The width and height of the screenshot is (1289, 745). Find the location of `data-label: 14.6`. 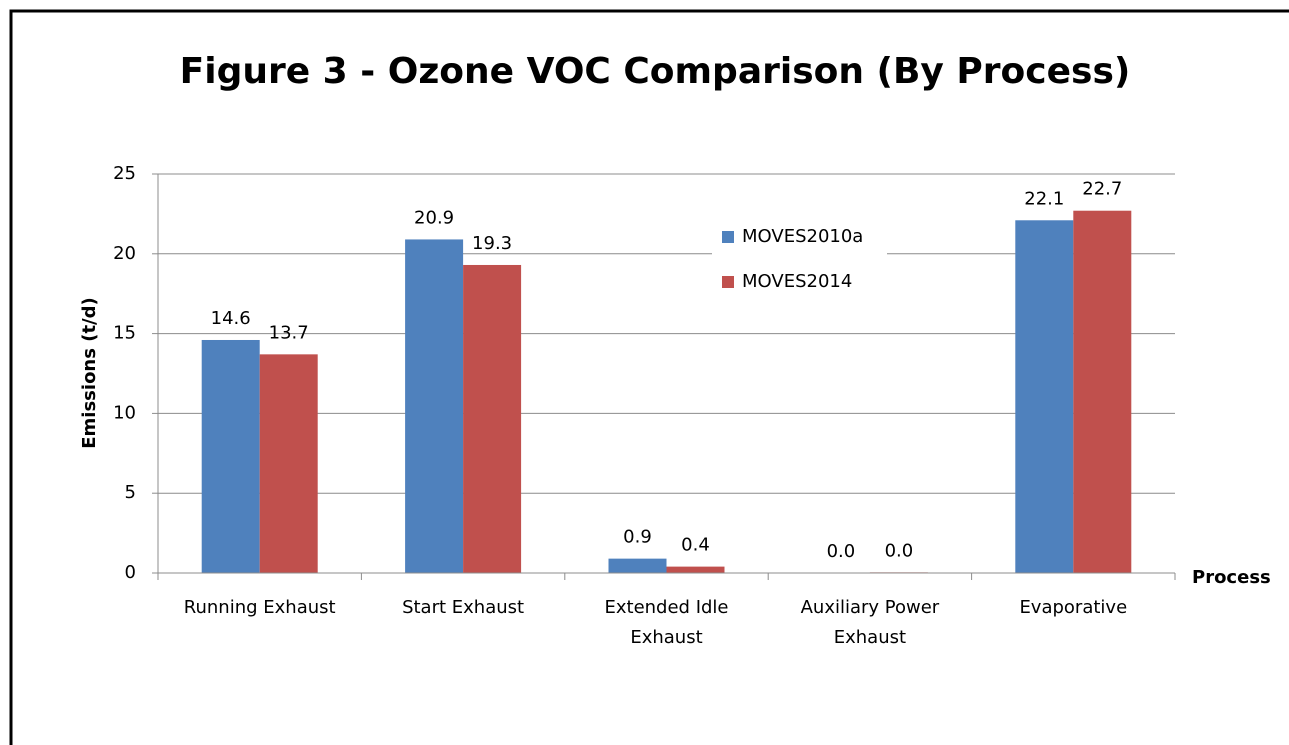

data-label: 14.6 is located at coordinates (231, 318).